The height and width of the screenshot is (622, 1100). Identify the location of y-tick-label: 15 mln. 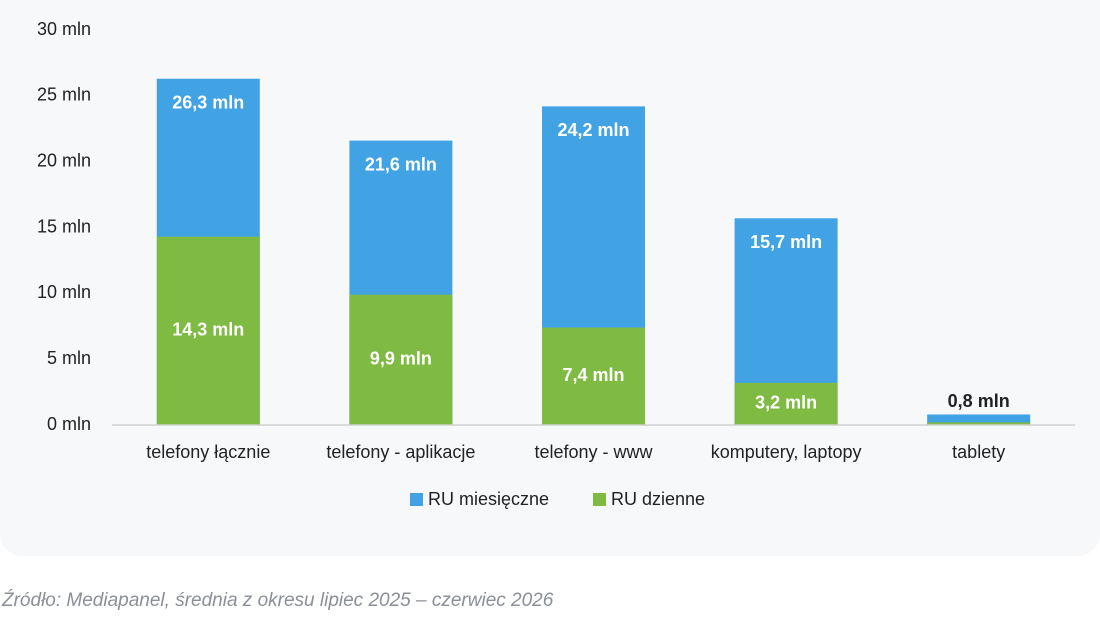
(64, 226).